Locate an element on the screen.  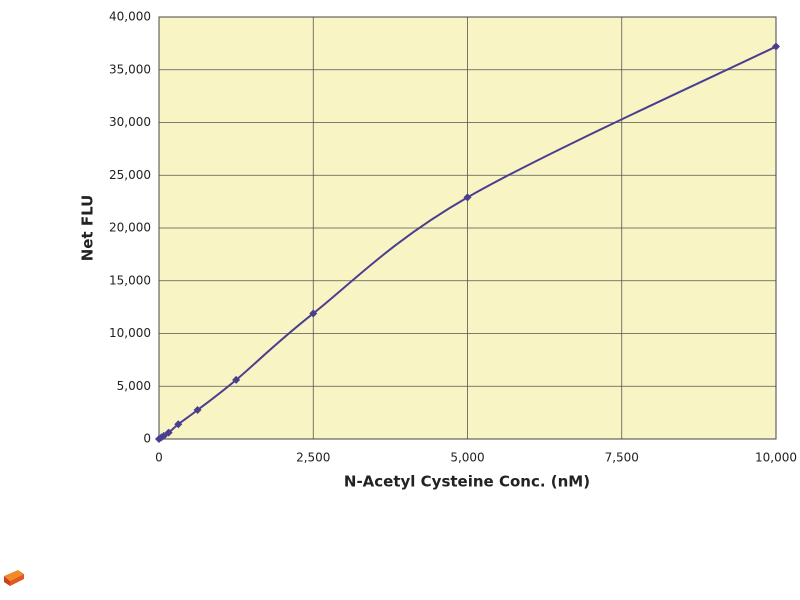
y-tick-label: 0 is located at coordinates (147, 439).